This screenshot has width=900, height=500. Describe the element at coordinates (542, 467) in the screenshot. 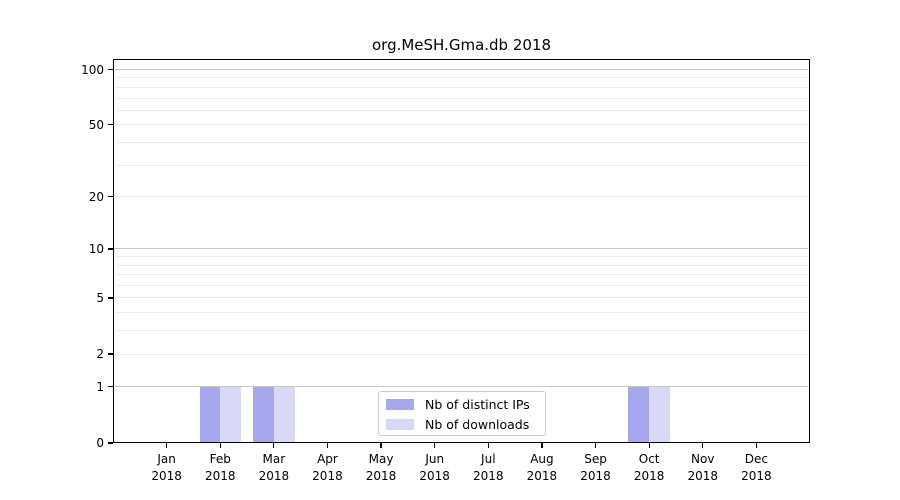

I see `x-tick-label-aug: Aug 2018` at that location.